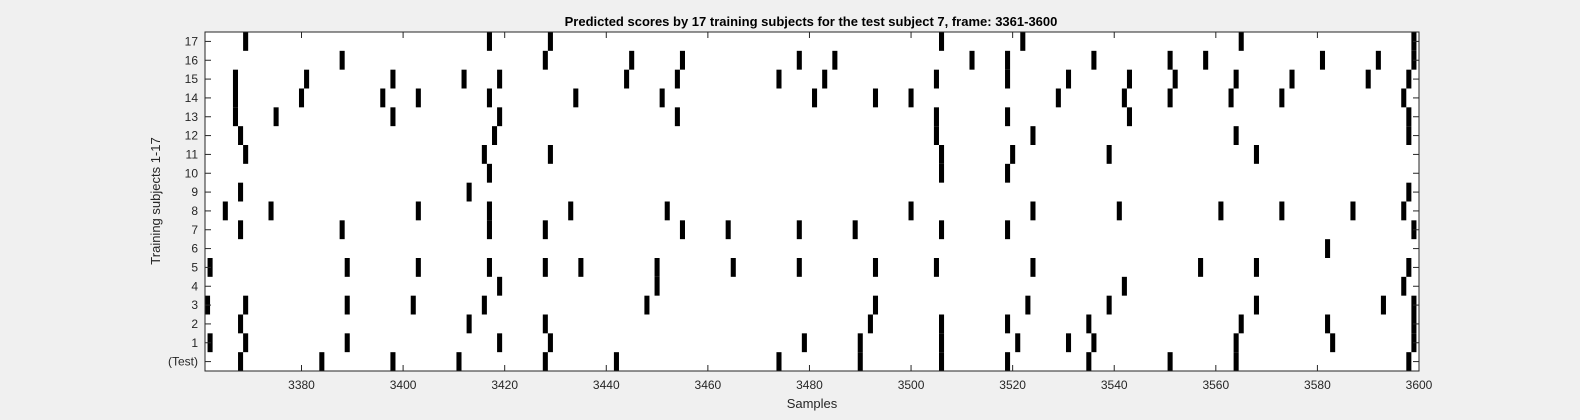  Describe the element at coordinates (1114, 385) in the screenshot. I see `x-tick-label: 3540` at that location.